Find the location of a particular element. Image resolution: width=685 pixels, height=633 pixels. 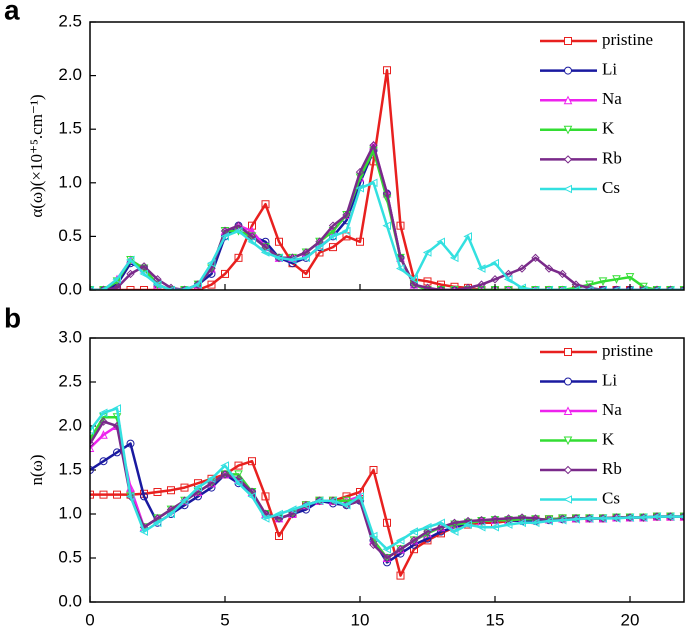

legend-label: K is located at coordinates (608, 128).